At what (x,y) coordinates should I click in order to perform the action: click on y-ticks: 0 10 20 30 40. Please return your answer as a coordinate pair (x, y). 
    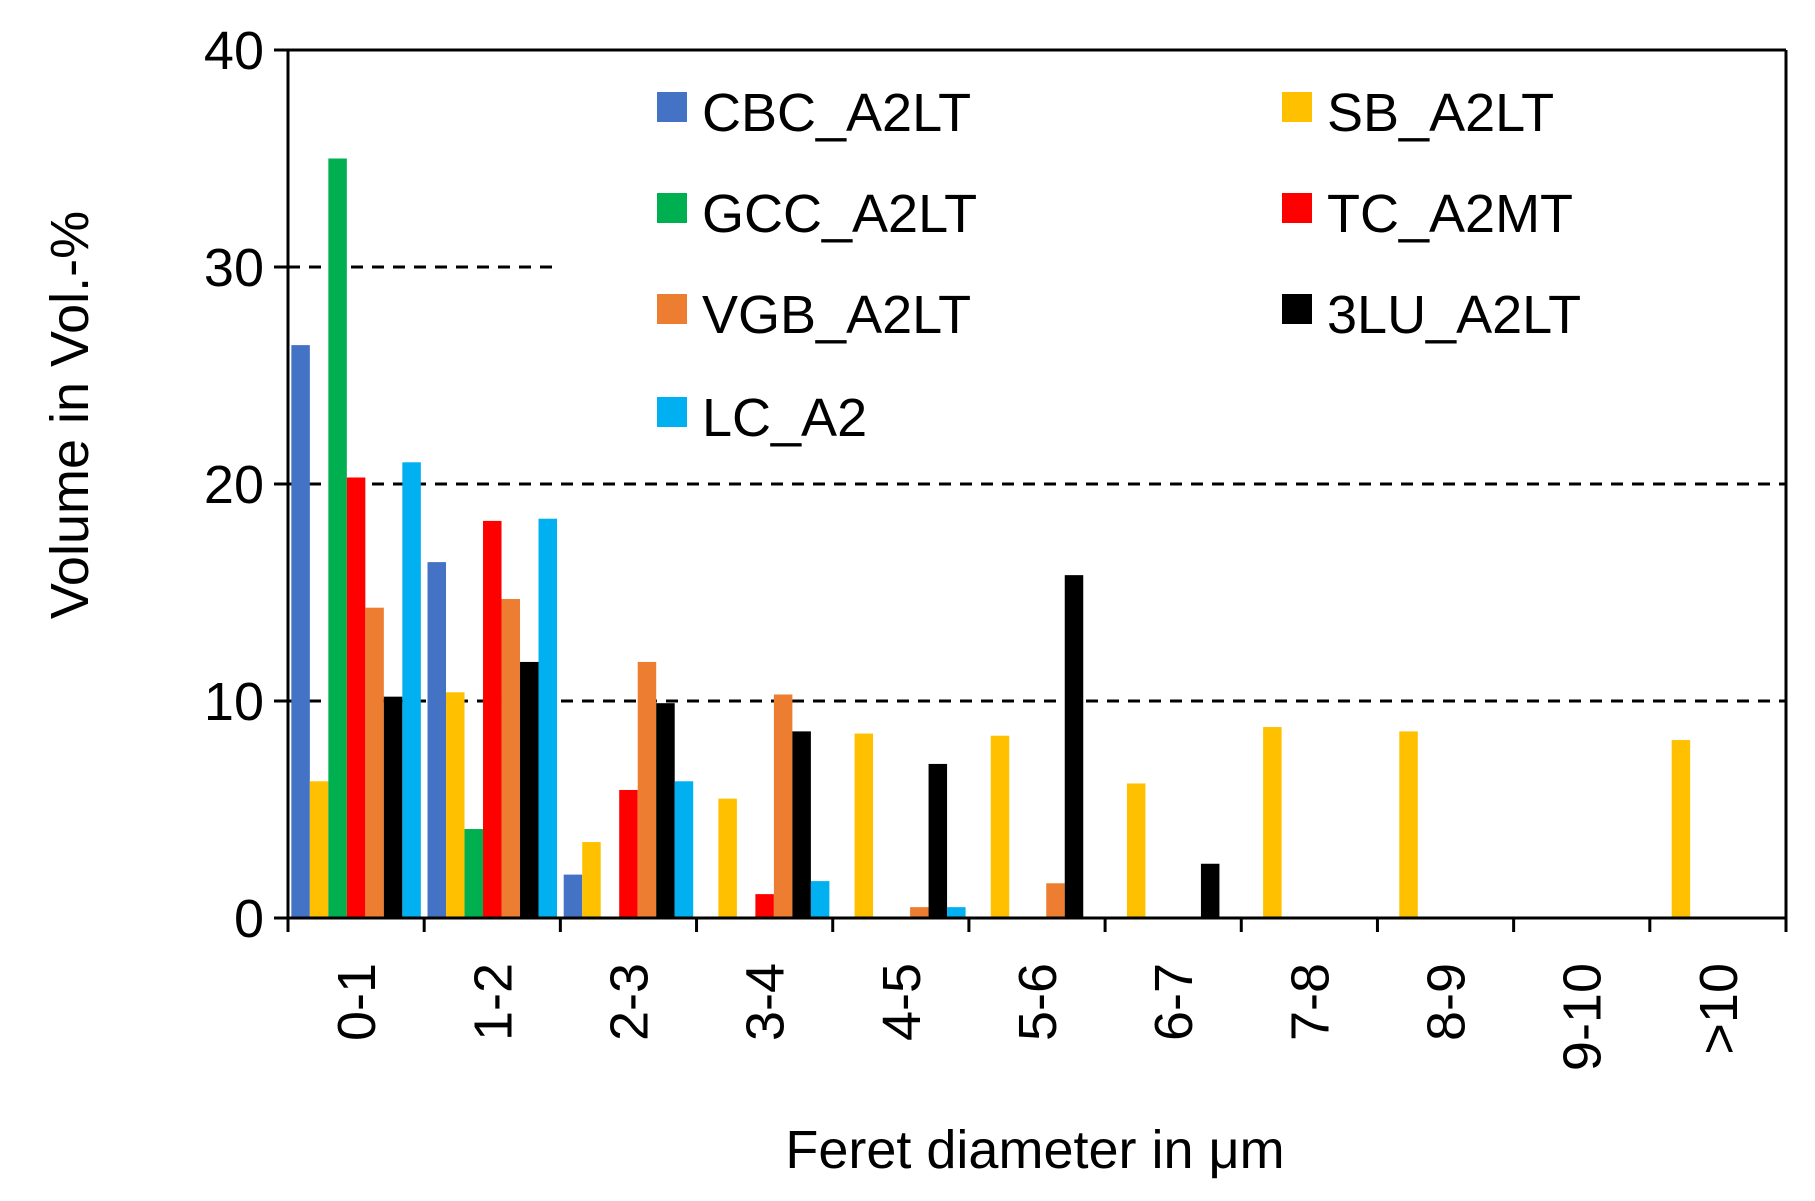
    Looking at the image, I should click on (246, 485).